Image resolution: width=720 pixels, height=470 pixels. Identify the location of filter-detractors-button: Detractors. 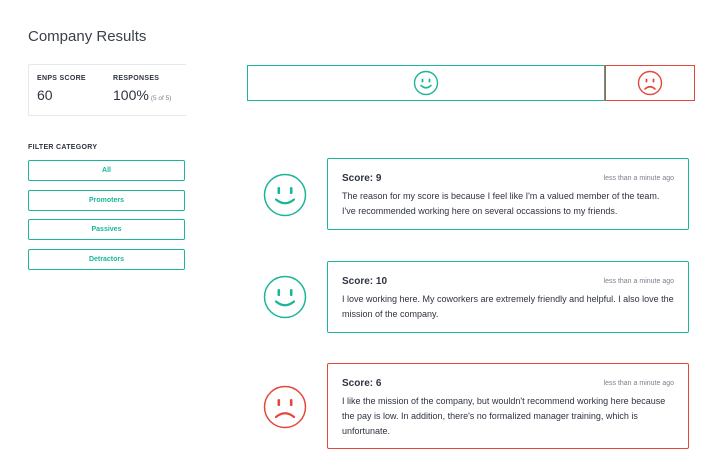
(106, 259).